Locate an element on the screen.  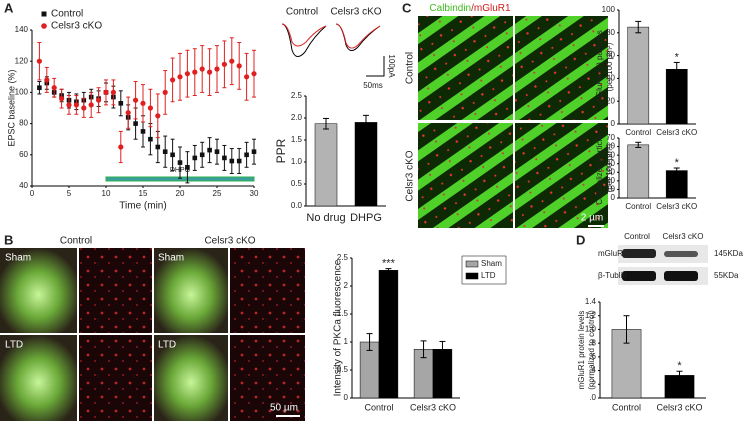
y-tick-label: 70 is located at coordinates (610, 137).